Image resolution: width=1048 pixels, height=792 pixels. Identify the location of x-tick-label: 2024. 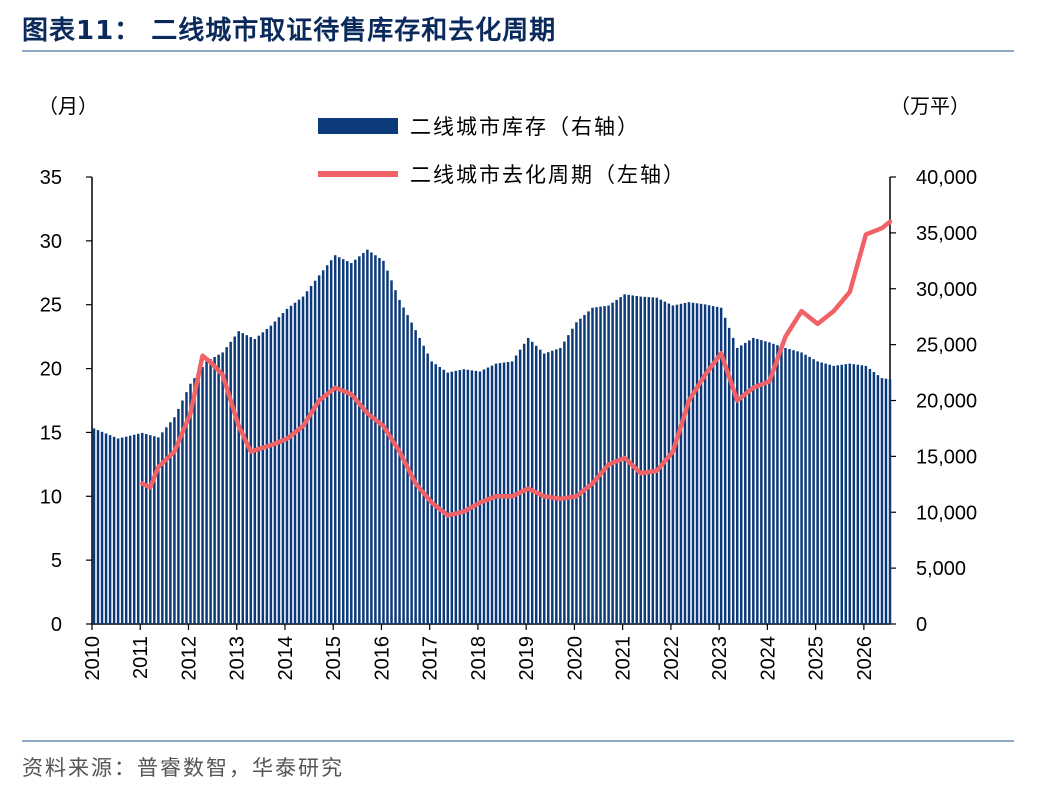
(768, 658).